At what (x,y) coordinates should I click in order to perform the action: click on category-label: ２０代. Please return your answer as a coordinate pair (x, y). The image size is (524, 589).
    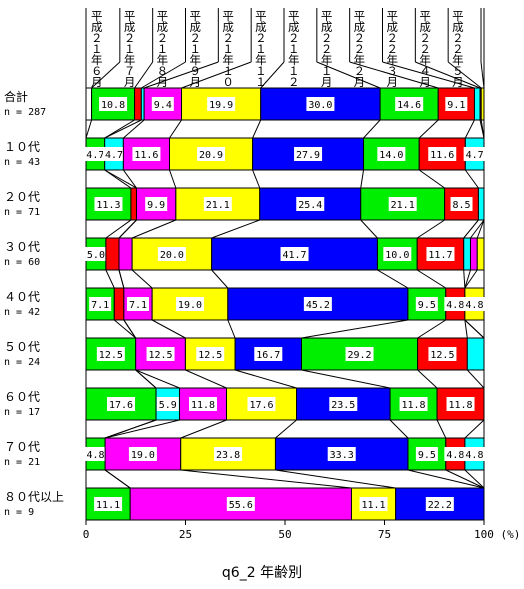
    Looking at the image, I should click on (22, 197).